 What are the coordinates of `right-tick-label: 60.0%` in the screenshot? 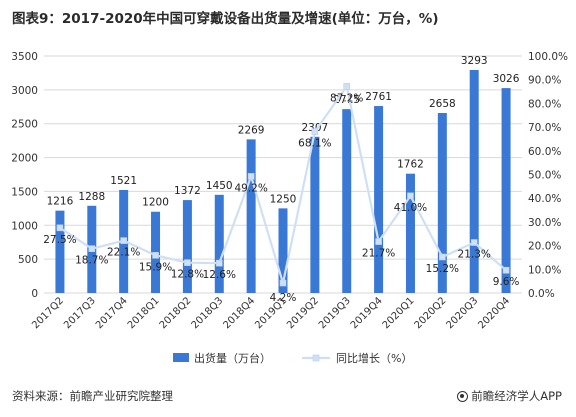 It's located at (544, 152).